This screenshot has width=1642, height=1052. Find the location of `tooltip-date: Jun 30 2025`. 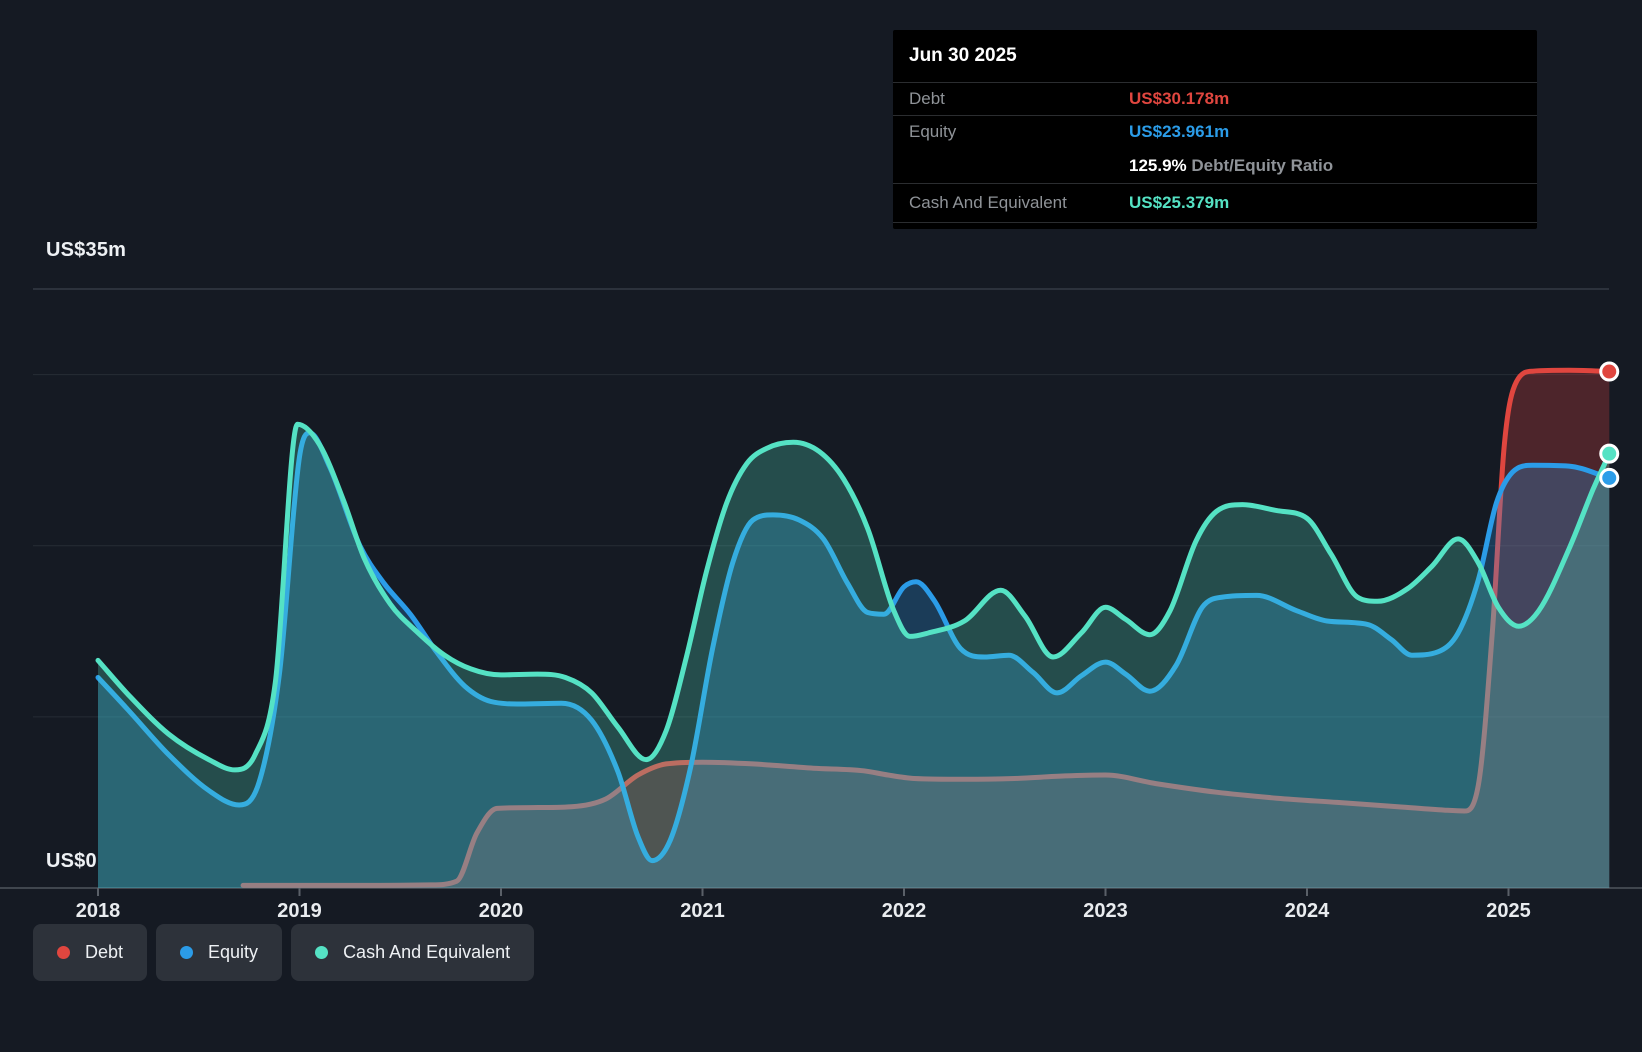

tooltip-date: Jun 30 2025 is located at coordinates (963, 55).